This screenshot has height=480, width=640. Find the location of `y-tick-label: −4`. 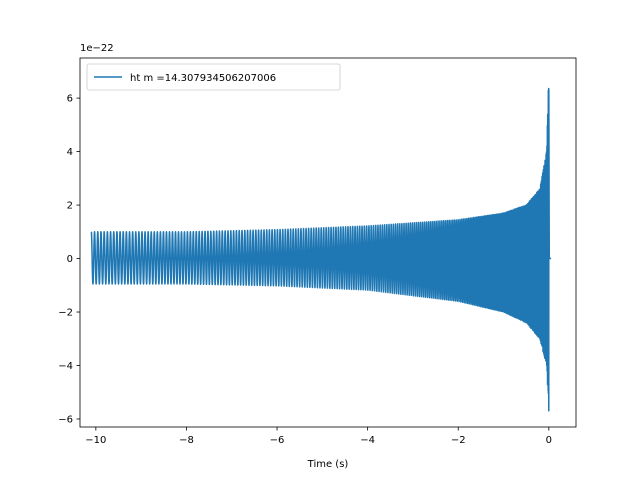

y-tick-label: −4 is located at coordinates (65, 366).